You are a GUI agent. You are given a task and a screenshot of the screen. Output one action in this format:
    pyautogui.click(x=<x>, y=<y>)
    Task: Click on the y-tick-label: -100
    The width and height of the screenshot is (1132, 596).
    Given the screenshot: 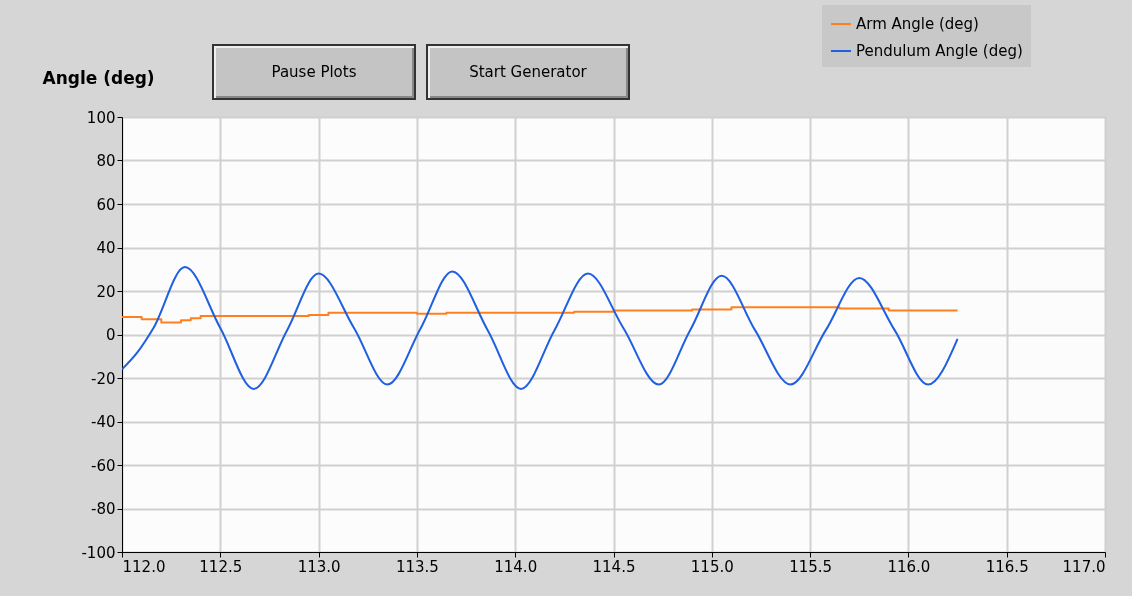 What is the action you would take?
    pyautogui.click(x=98, y=552)
    